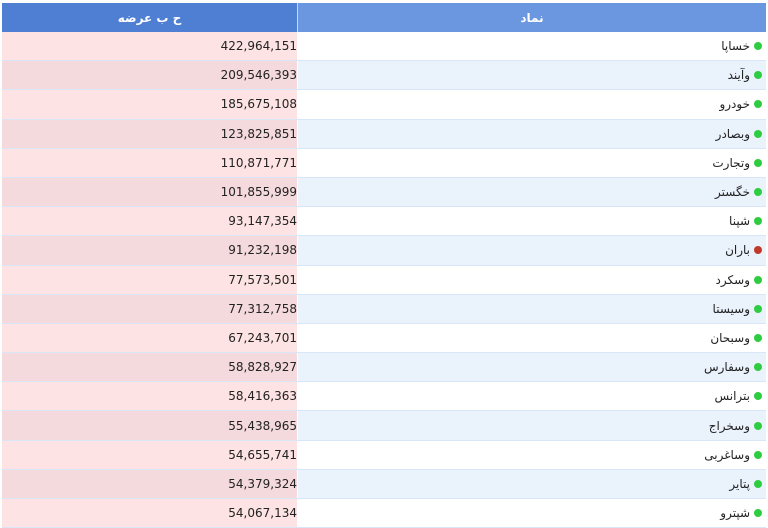 The width and height of the screenshot is (768, 528). Describe the element at coordinates (149, 308) in the screenshot. I see `supply-volume-cell: 77,312,758` at that location.